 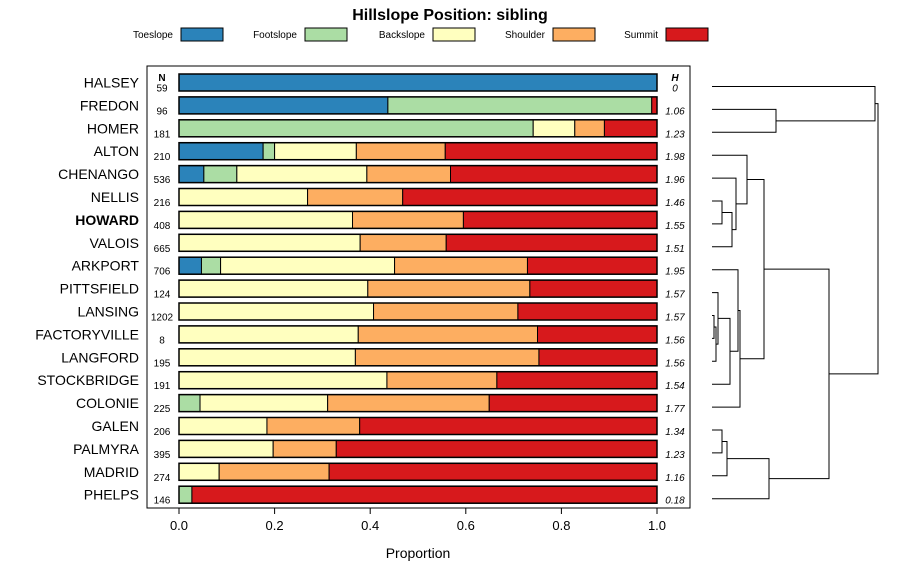 I want to click on n-value: 225, so click(x=162, y=409).